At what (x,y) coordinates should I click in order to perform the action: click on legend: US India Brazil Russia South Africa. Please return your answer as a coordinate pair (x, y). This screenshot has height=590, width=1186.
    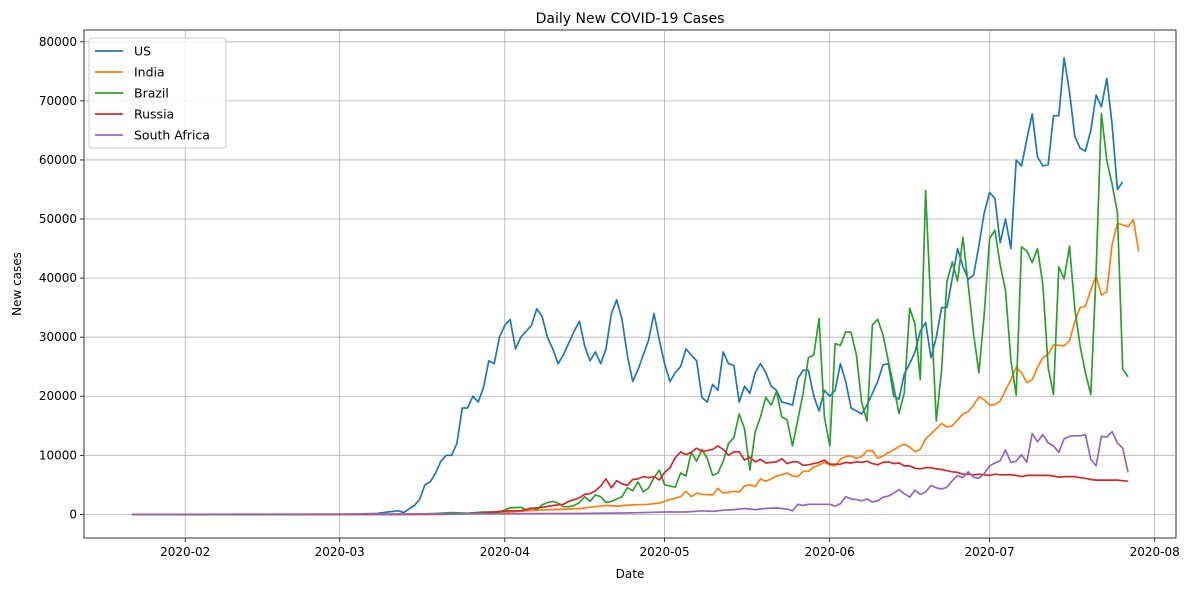
    Looking at the image, I should click on (157, 93).